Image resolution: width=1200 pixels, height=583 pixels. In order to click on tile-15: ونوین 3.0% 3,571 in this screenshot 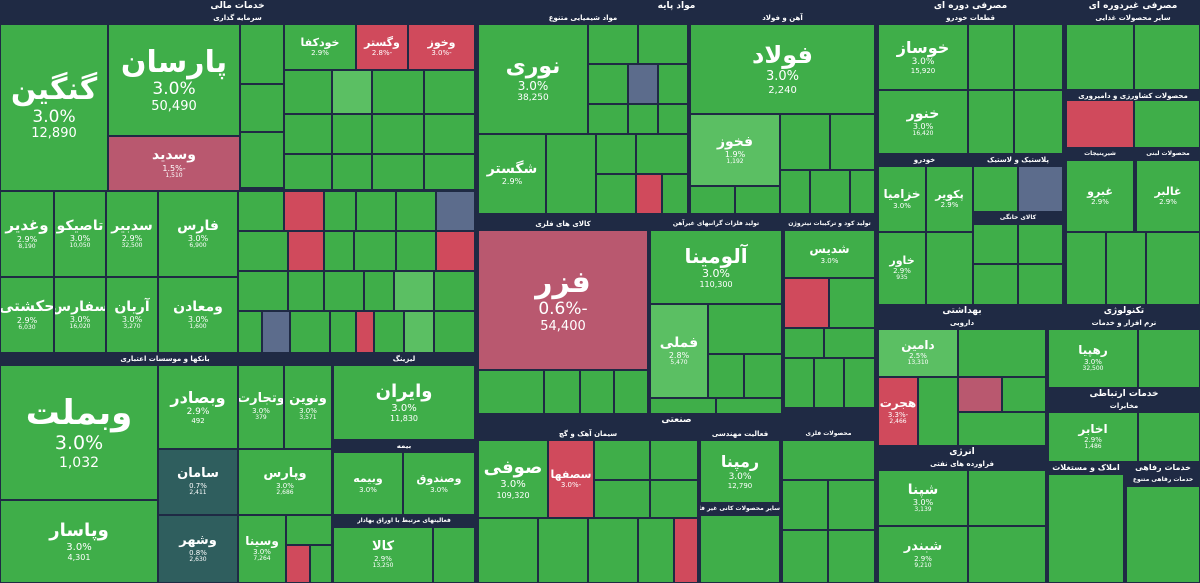, I will do `click(308, 407)`.